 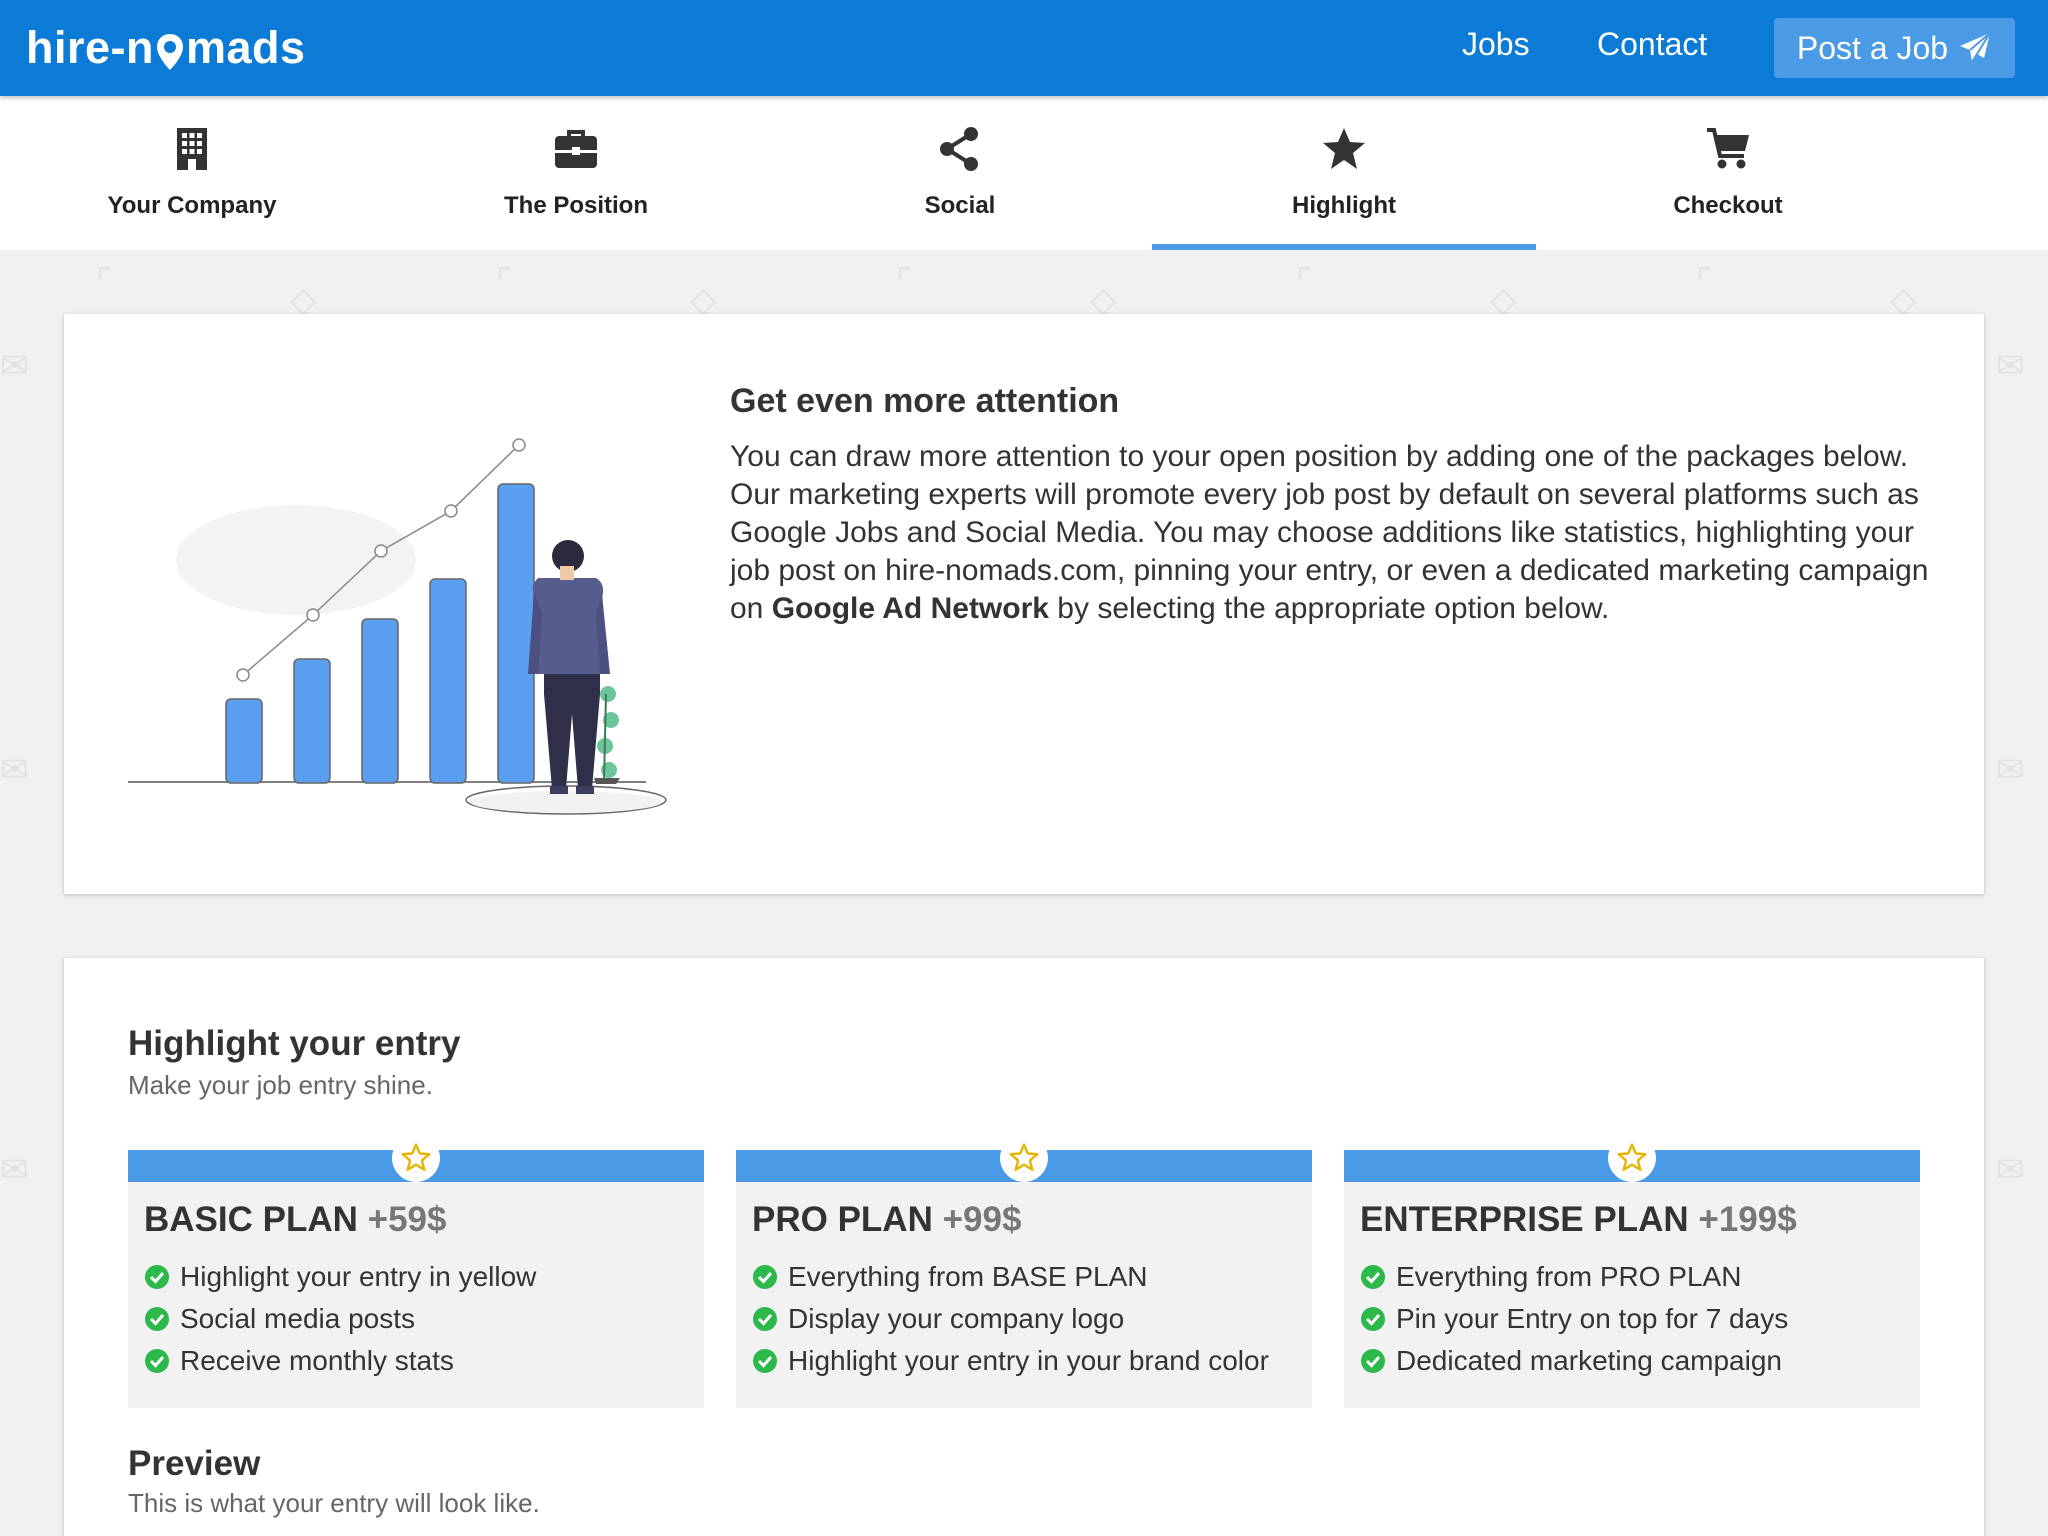 I want to click on plan-feature: Social media posts, so click(x=340, y=1319).